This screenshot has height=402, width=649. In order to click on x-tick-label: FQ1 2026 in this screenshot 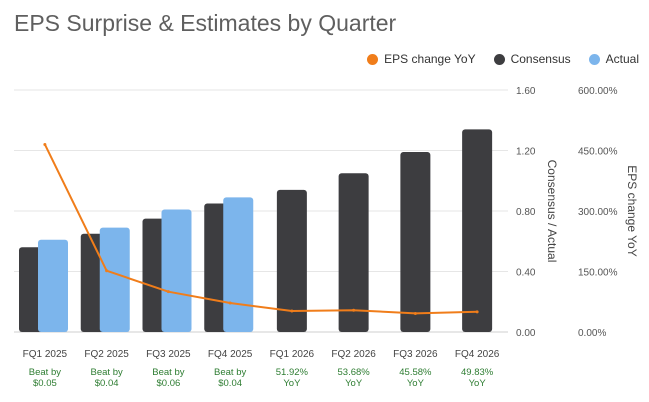, I will do `click(292, 354)`.